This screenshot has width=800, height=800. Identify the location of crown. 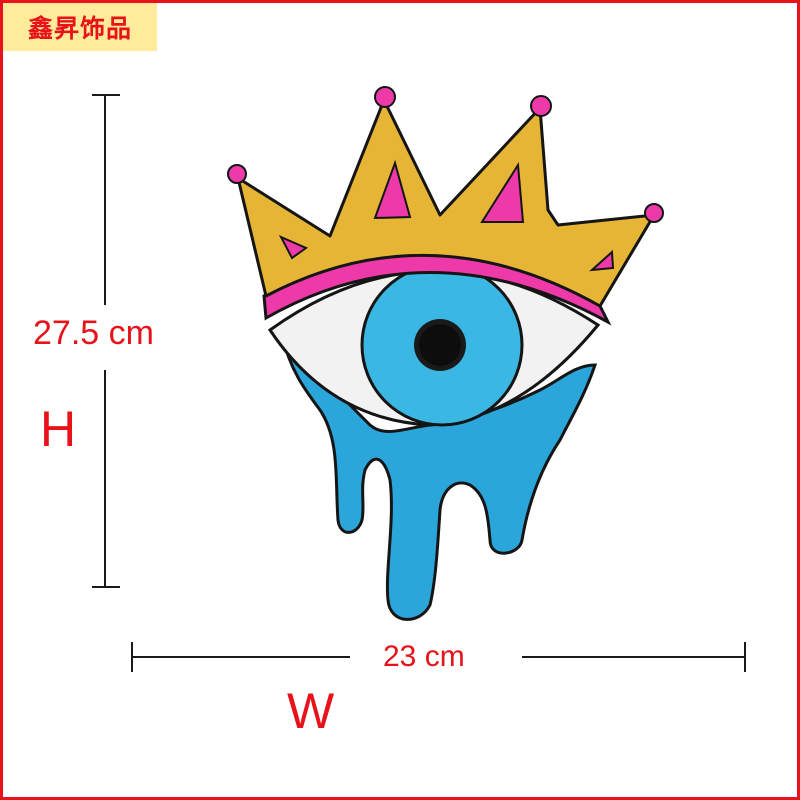
(446, 203).